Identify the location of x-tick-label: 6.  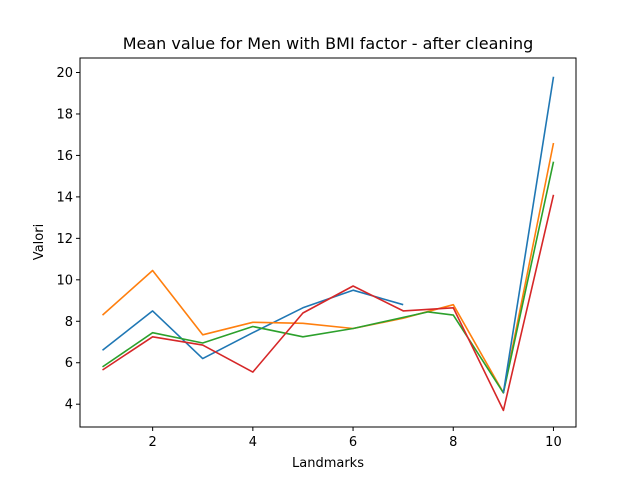
(353, 442).